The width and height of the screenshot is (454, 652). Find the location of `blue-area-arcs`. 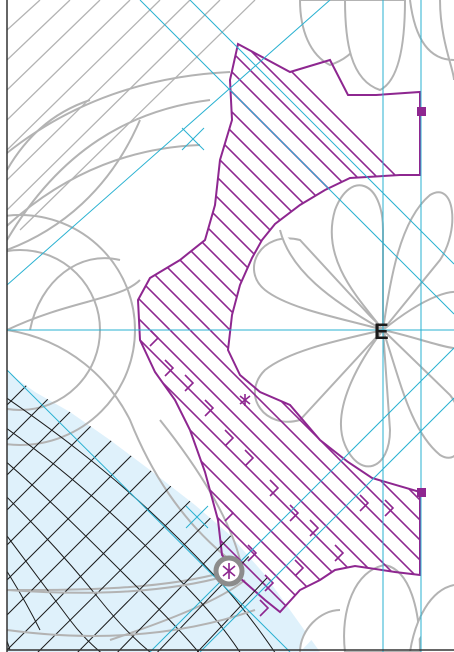

blue-area-arcs is located at coordinates (131, 605).